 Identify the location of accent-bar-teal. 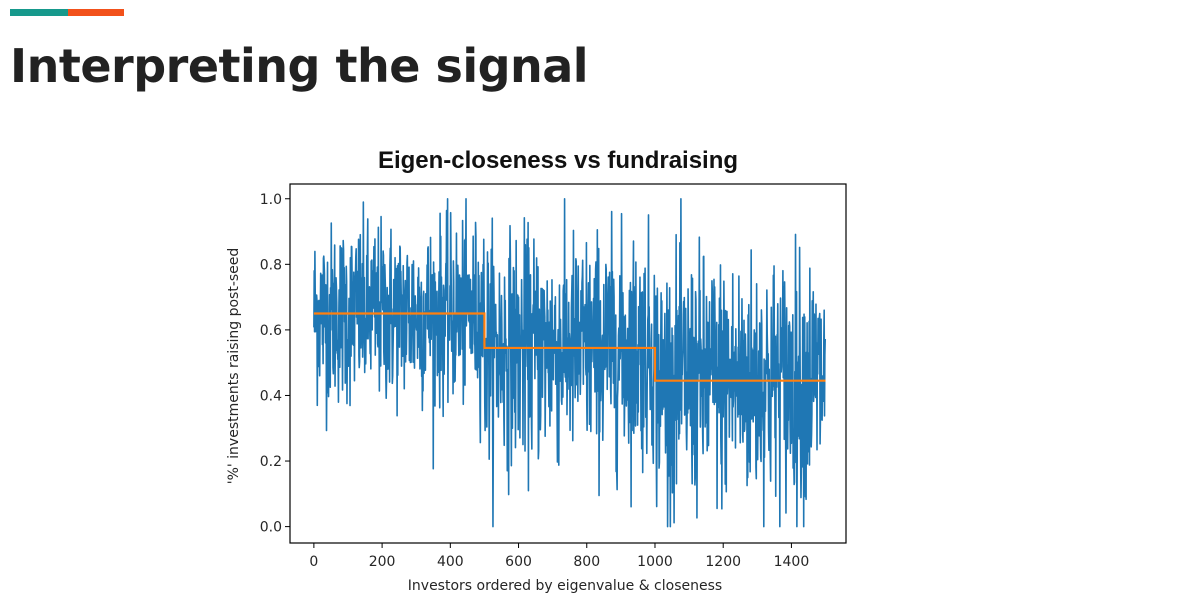
(39, 12).